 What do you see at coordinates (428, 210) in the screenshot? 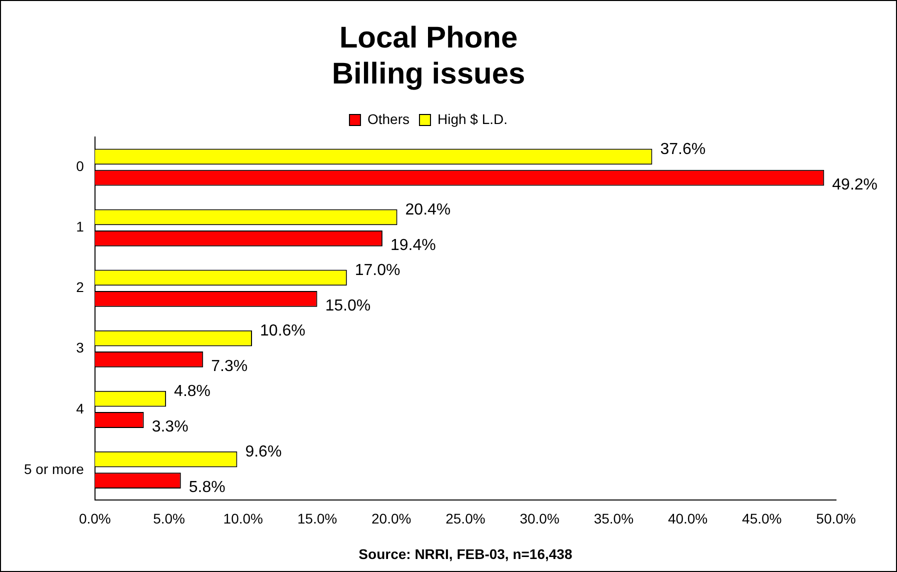
I see `data-label: 20.4%` at bounding box center [428, 210].